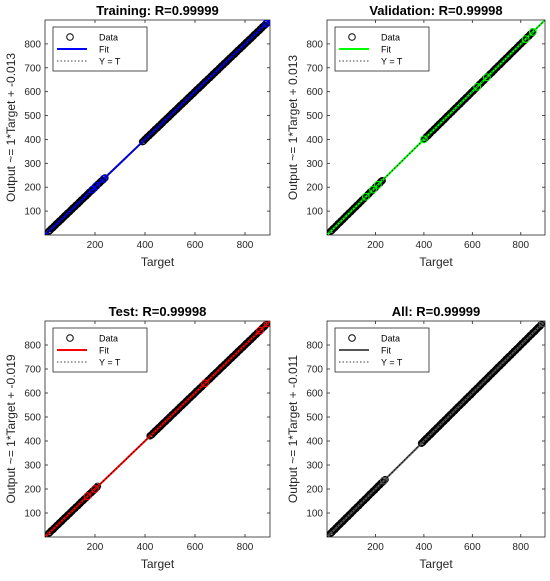 The image size is (550, 581). Describe the element at coordinates (157, 10) in the screenshot. I see `chart-title: Training: R=0.99999` at that location.